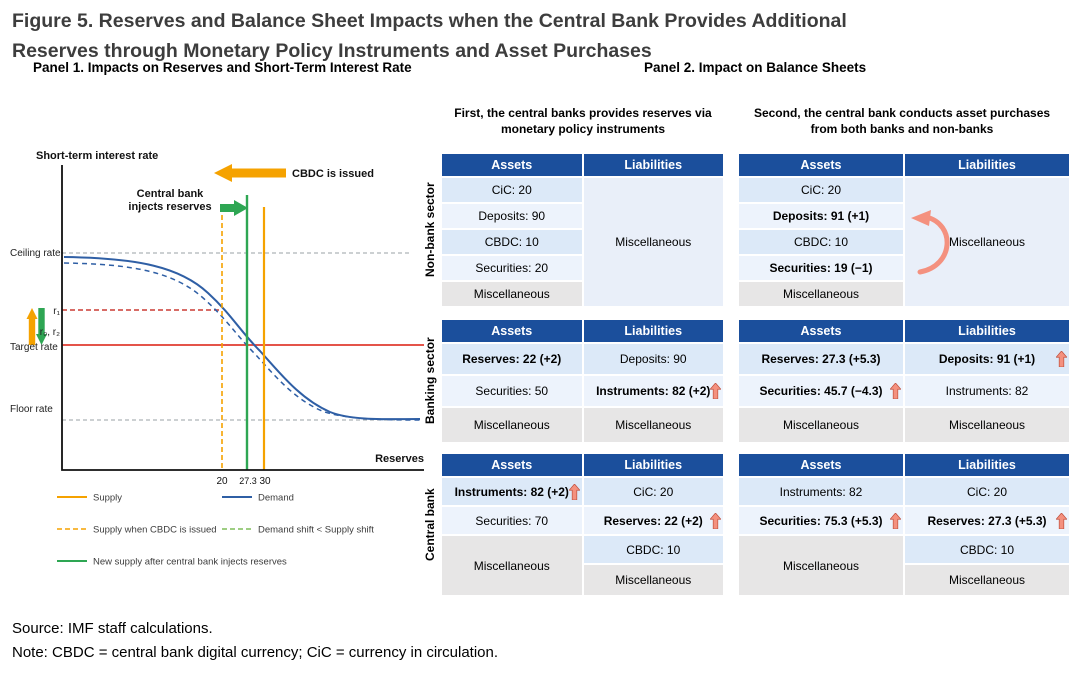  What do you see at coordinates (41, 326) in the screenshot?
I see `rate-down-arrow-icon` at bounding box center [41, 326].